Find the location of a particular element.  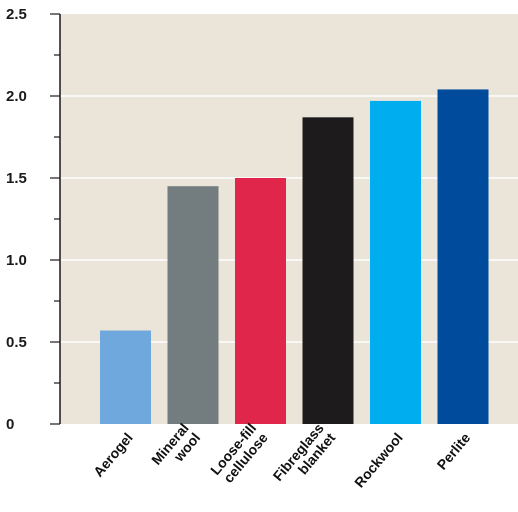

y-tick-label: 2.0 is located at coordinates (16, 96).